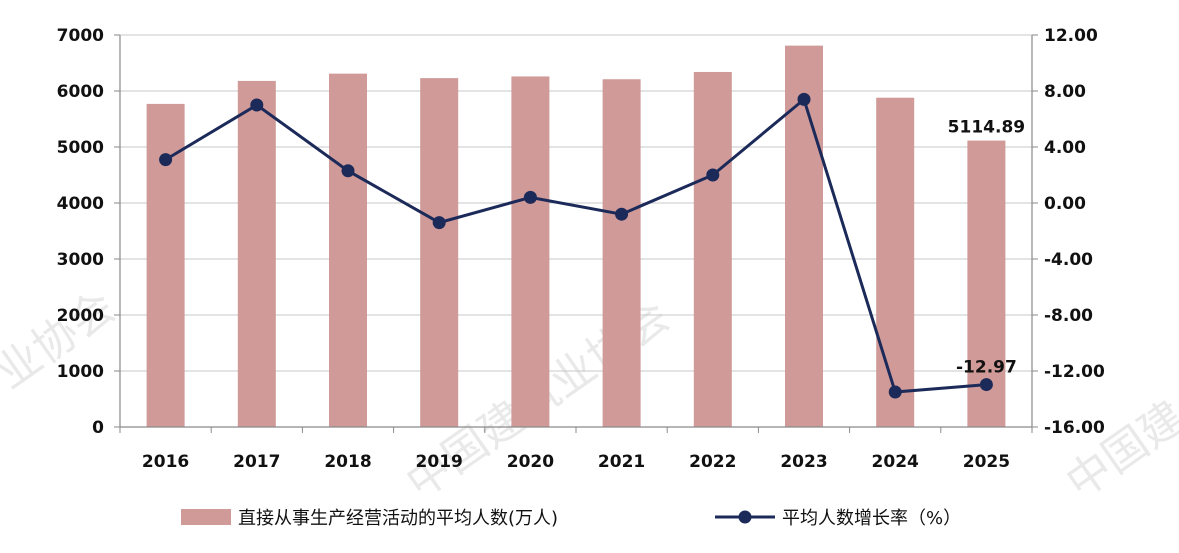 Image resolution: width=1179 pixels, height=553 pixels. I want to click on left-tick-label: 6000, so click(80, 92).